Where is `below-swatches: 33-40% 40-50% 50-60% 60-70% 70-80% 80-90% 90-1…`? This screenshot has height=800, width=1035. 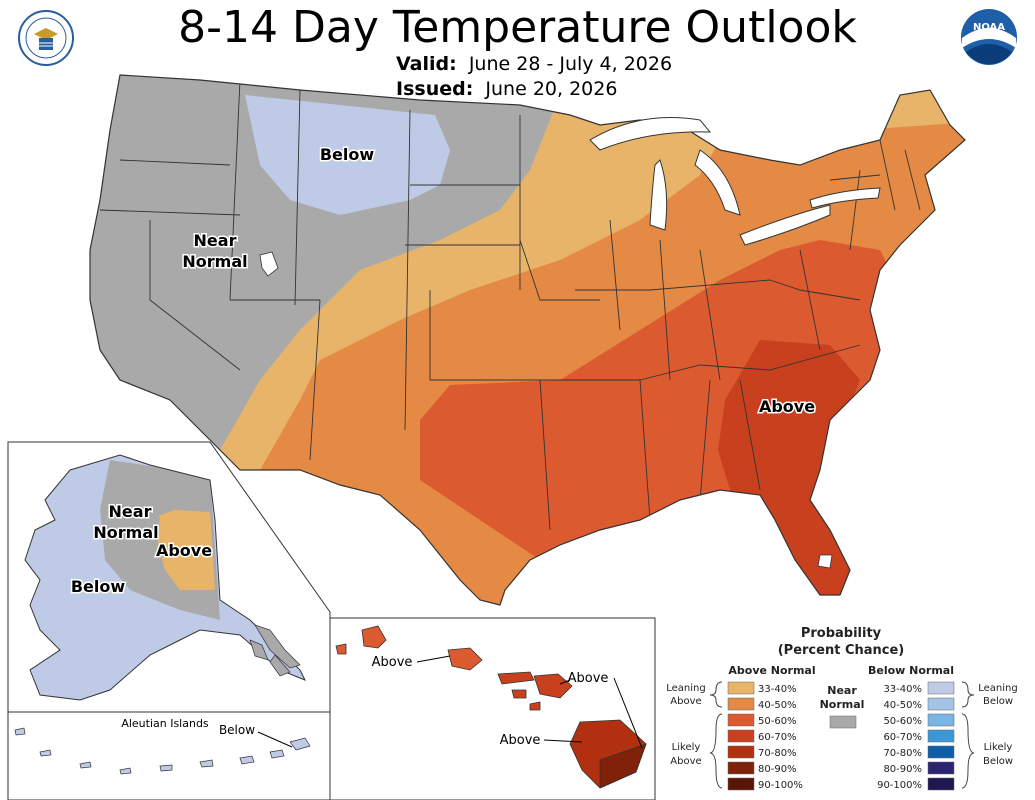 below-swatches: 33-40% 40-50% 50-60% 60-70% 70-80% 80-90% 90-1… is located at coordinates (916, 736).